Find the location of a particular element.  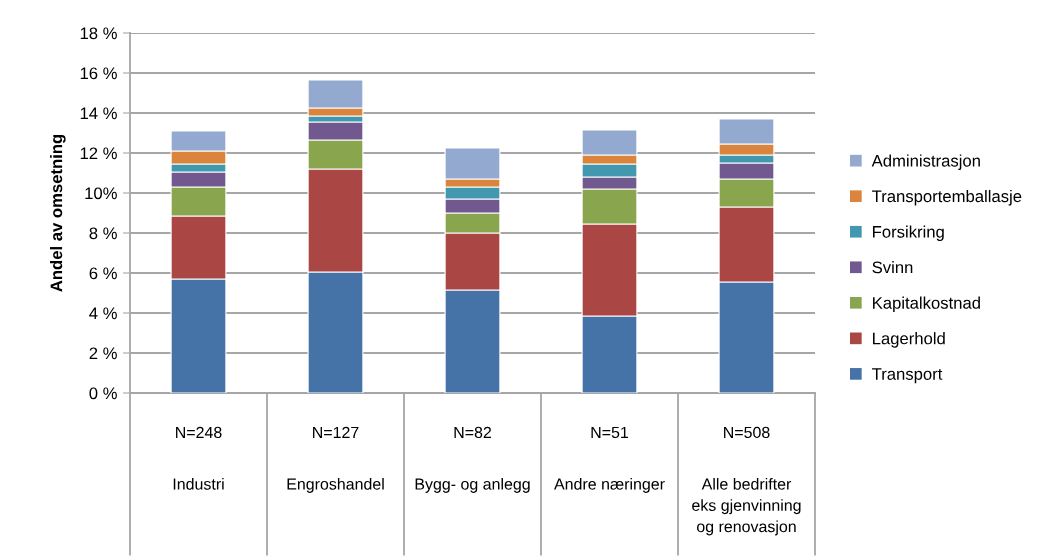

y-tick-label: 2 % is located at coordinates (103, 353).